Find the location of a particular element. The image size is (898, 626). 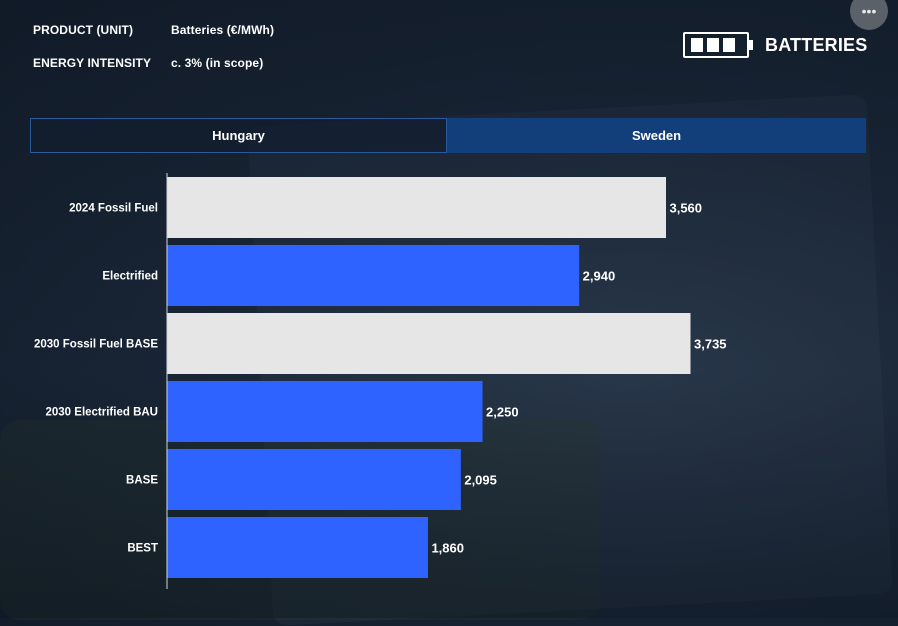

tab-sweden: Sweden is located at coordinates (656, 135).